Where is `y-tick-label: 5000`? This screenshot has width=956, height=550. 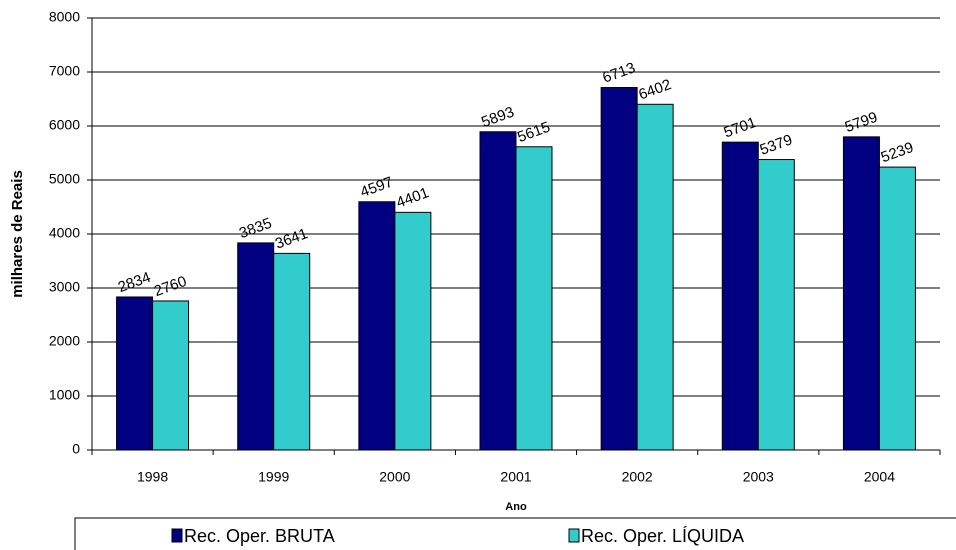 y-tick-label: 5000 is located at coordinates (64, 179).